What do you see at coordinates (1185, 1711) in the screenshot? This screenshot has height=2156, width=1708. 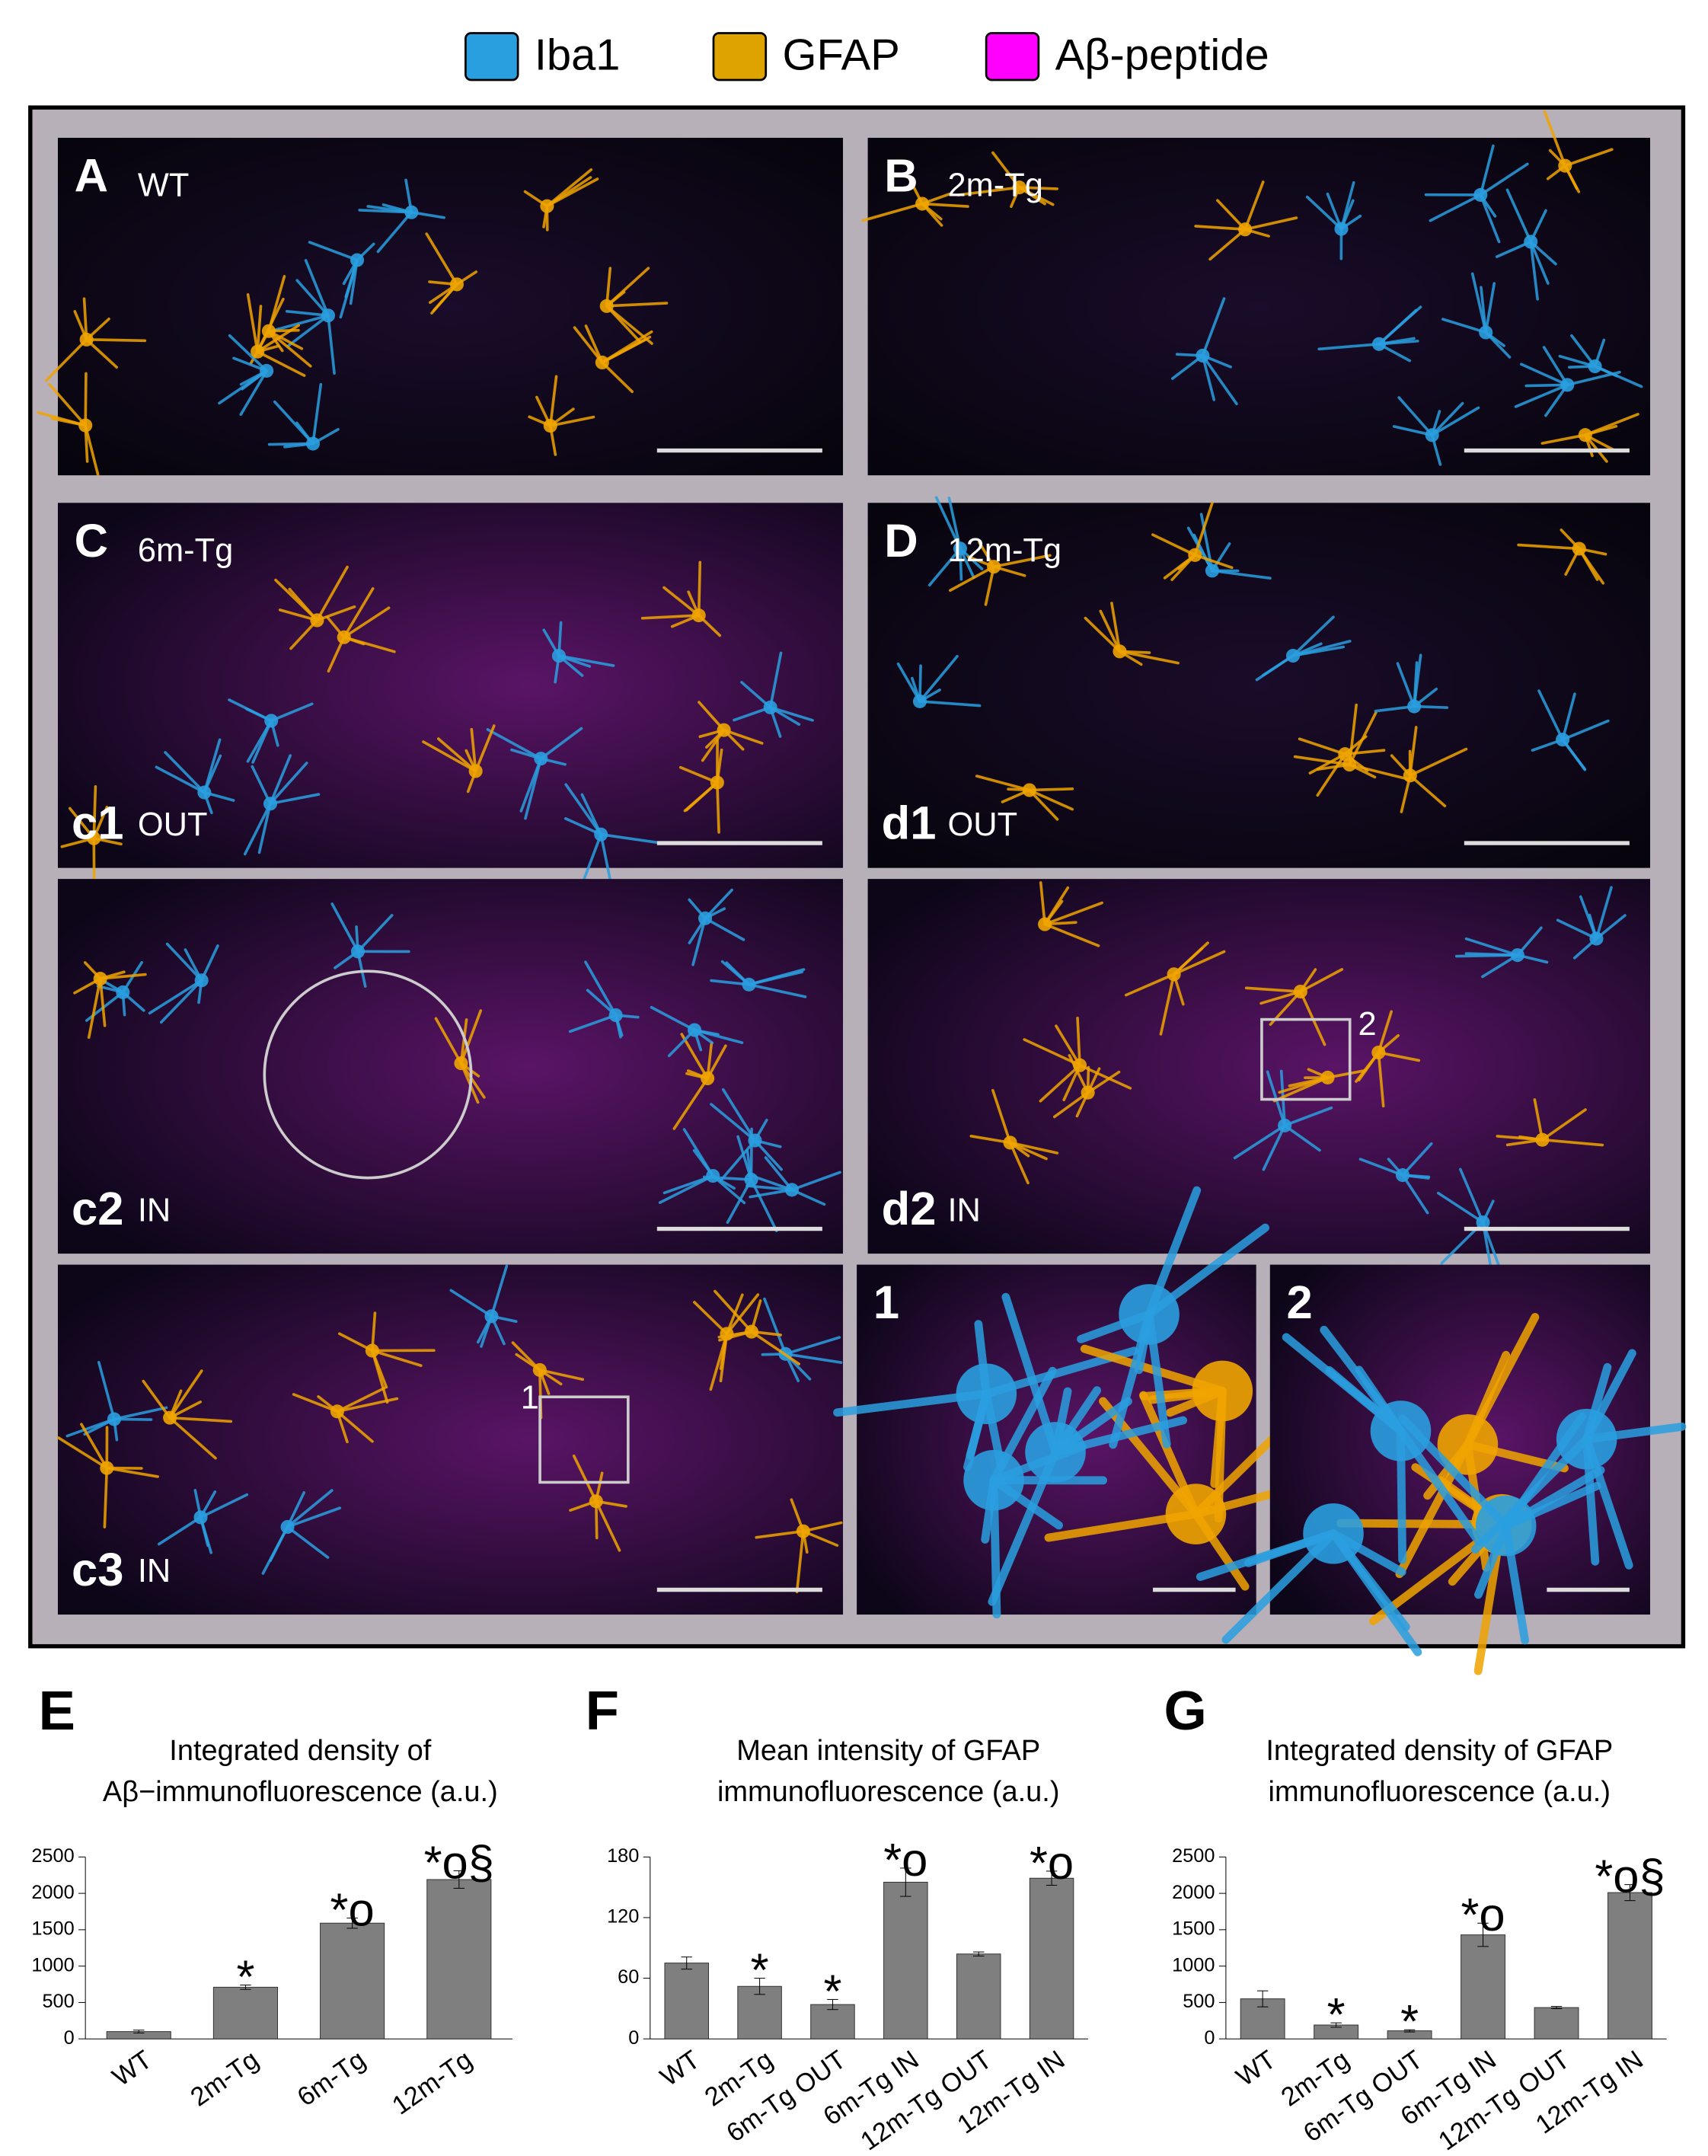 I see `panel-letter: G` at bounding box center [1185, 1711].